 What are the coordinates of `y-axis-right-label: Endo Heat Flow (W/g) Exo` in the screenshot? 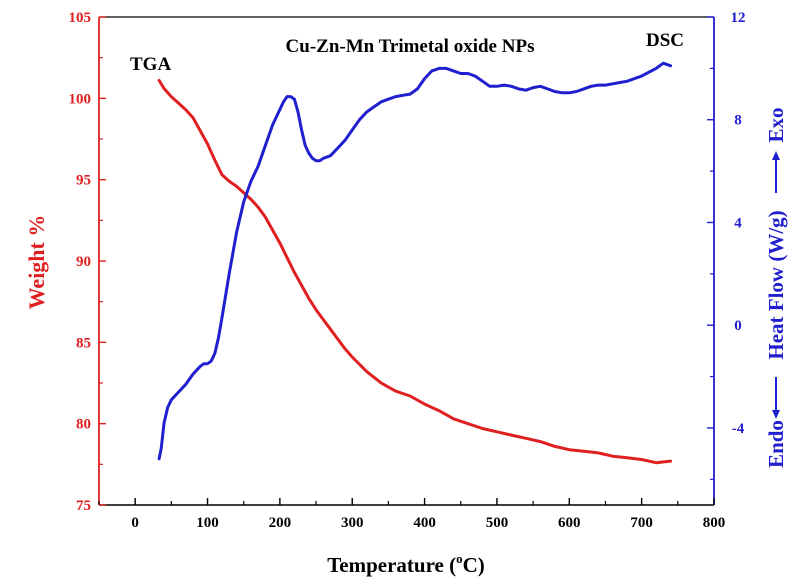 It's located at (776, 287).